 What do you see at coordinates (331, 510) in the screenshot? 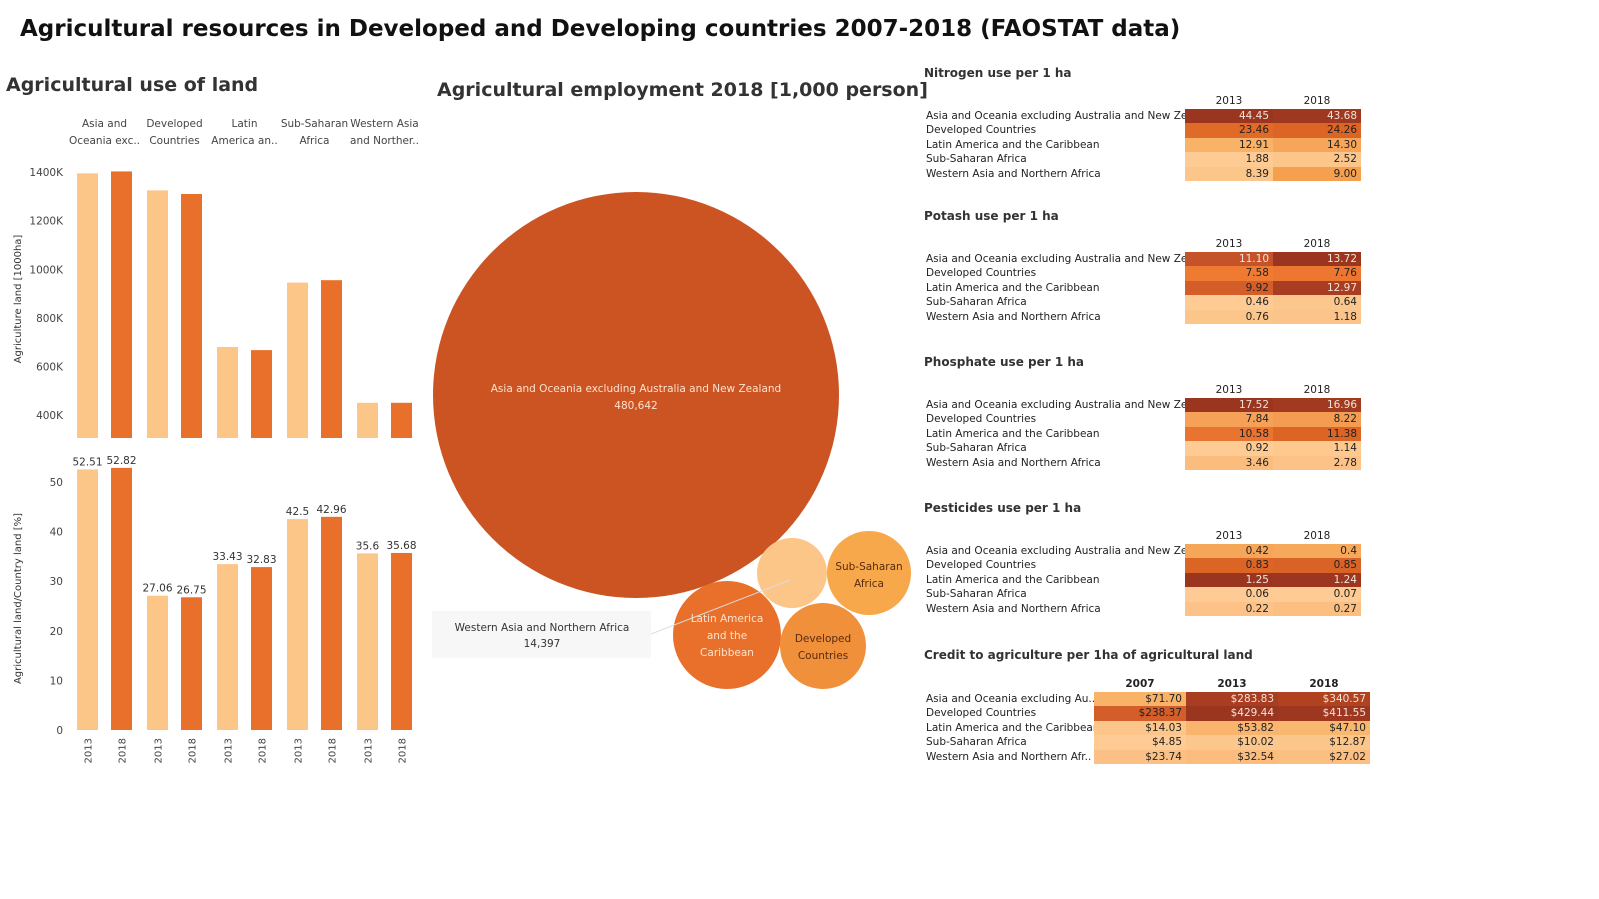
I see `data-label: 42.96` at bounding box center [331, 510].